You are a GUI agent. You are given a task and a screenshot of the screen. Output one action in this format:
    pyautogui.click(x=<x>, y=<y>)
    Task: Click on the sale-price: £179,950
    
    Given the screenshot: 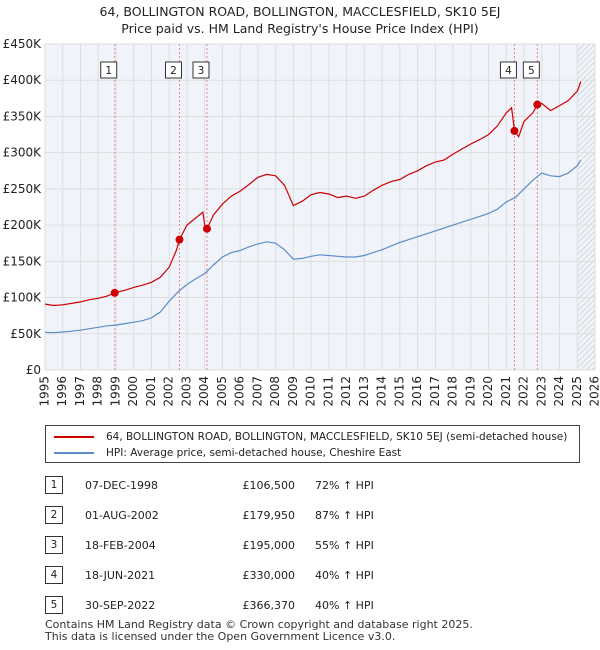 What is the action you would take?
    pyautogui.click(x=269, y=515)
    